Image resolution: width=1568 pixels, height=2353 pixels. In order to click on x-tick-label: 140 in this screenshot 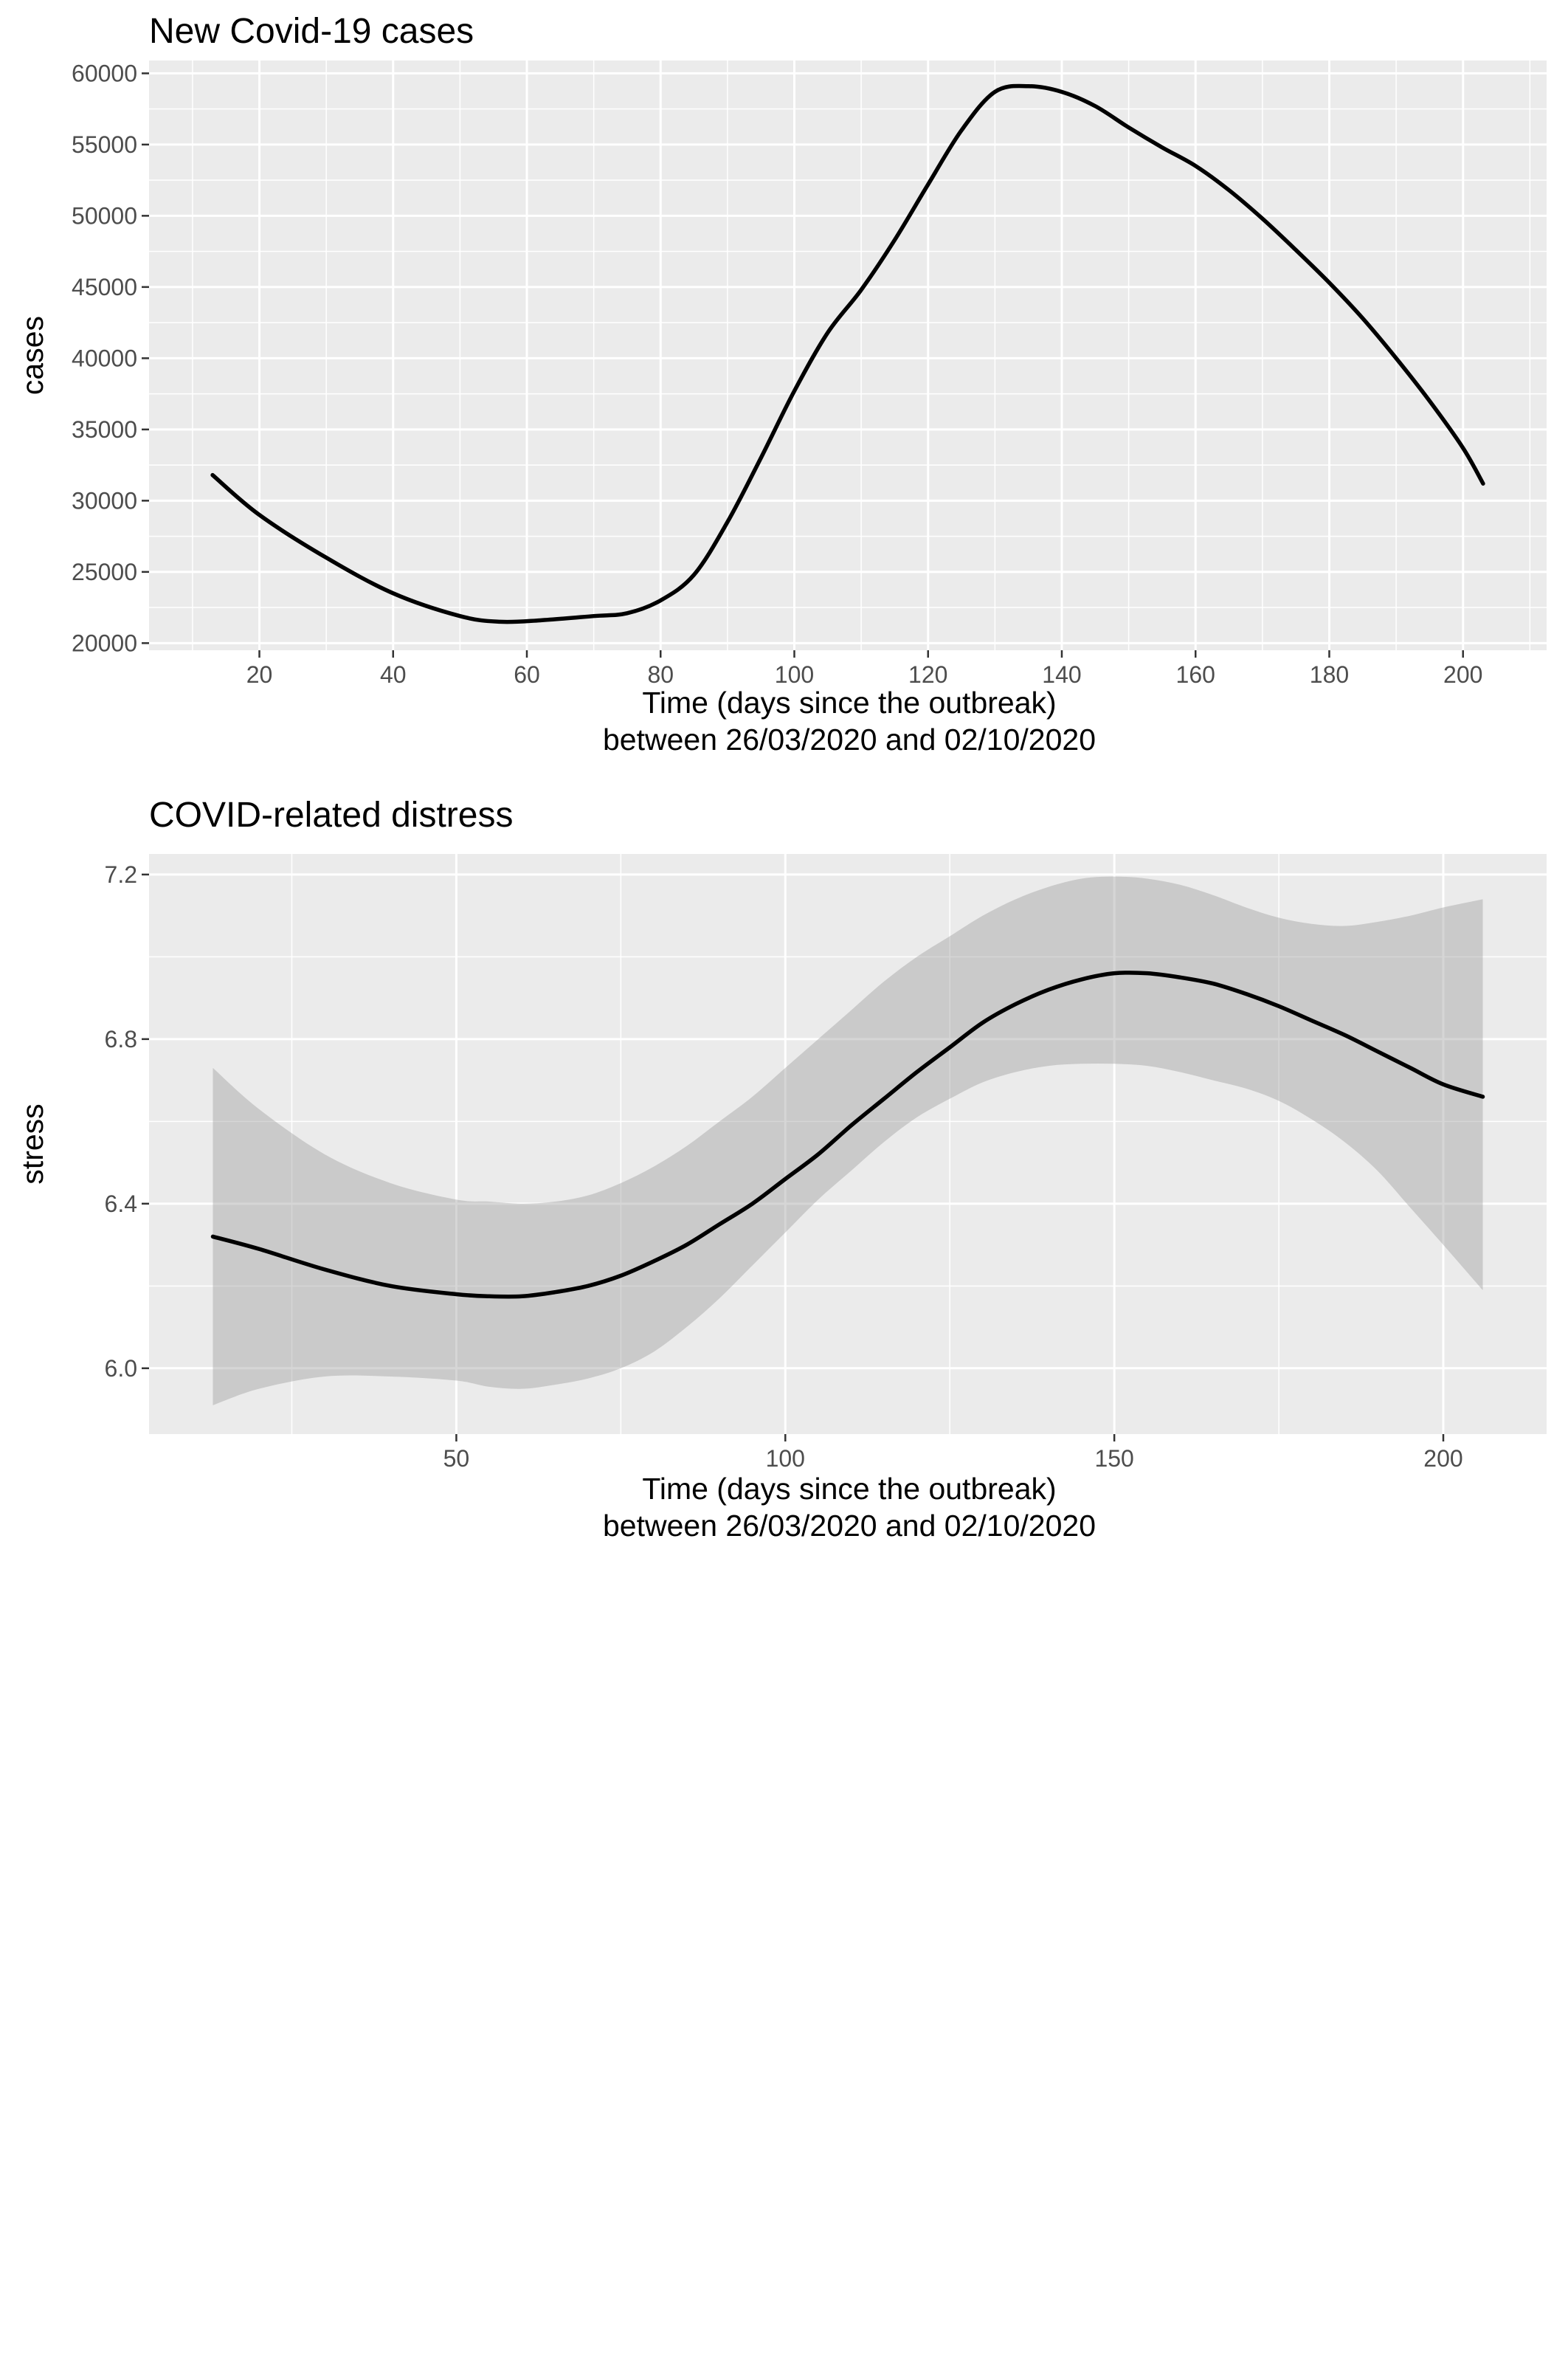, I will do `click(1061, 674)`.